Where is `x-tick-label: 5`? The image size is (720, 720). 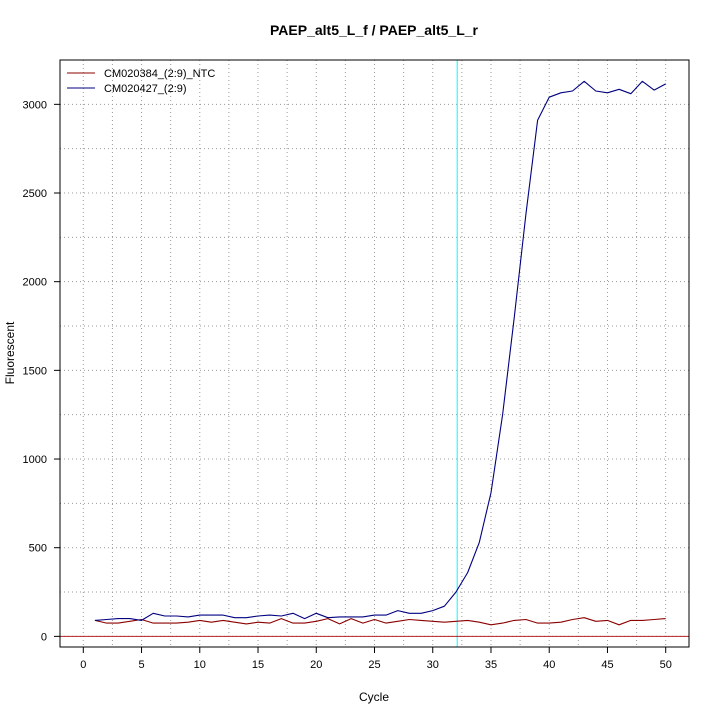
x-tick-label: 5 is located at coordinates (141, 665).